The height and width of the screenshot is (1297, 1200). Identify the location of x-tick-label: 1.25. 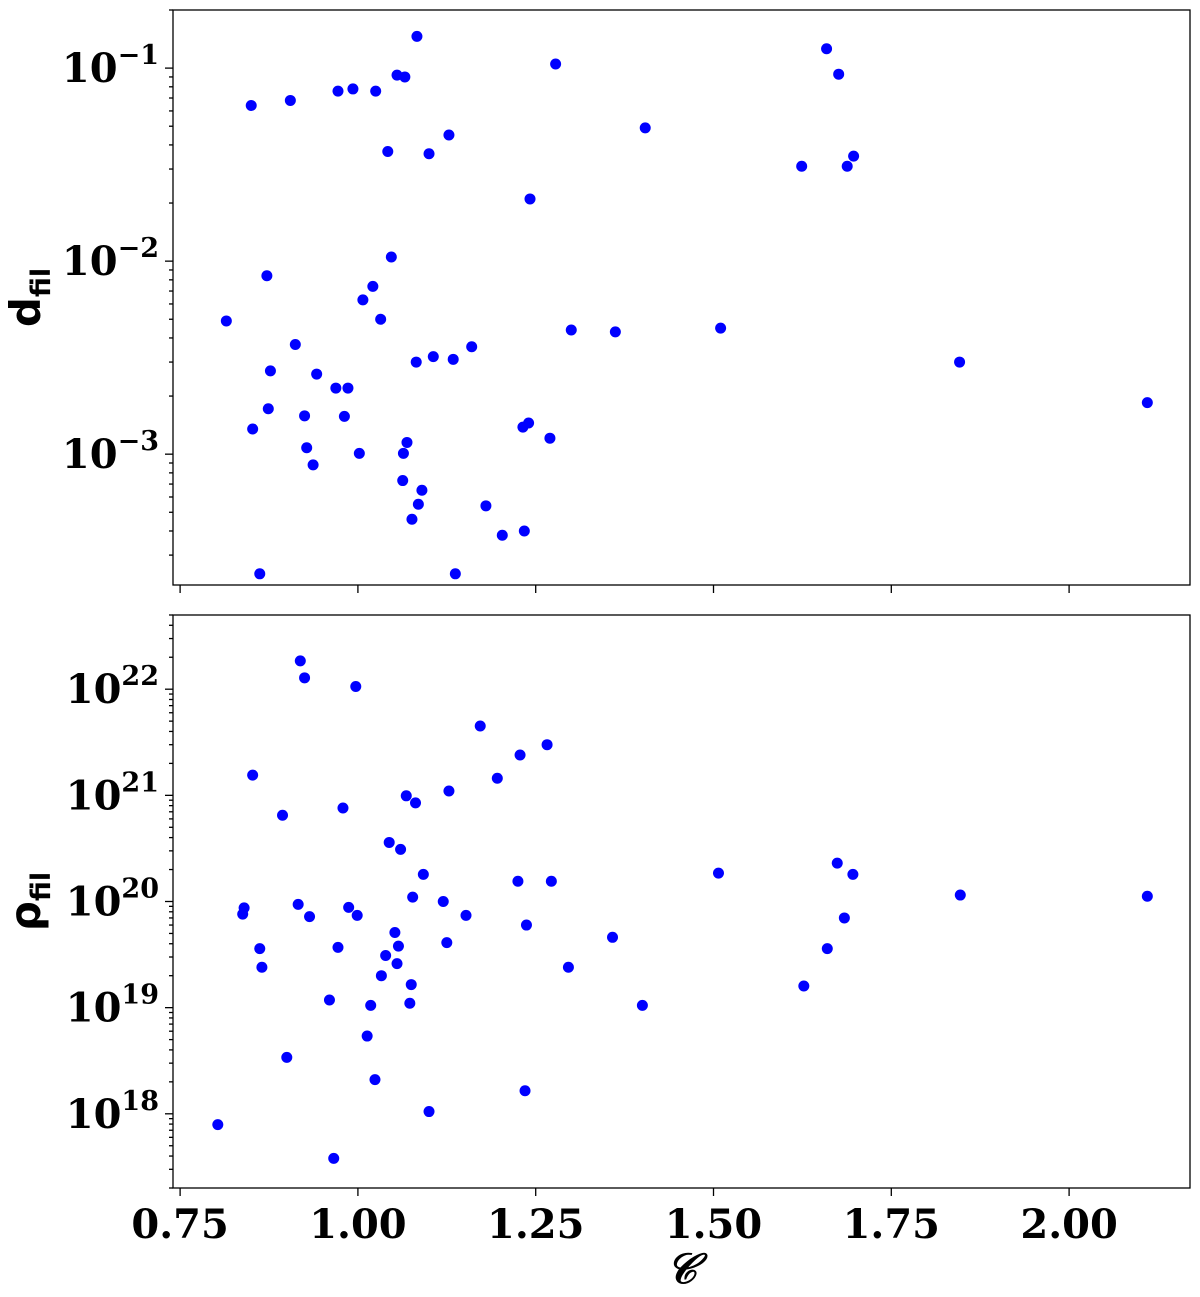
(535, 1224).